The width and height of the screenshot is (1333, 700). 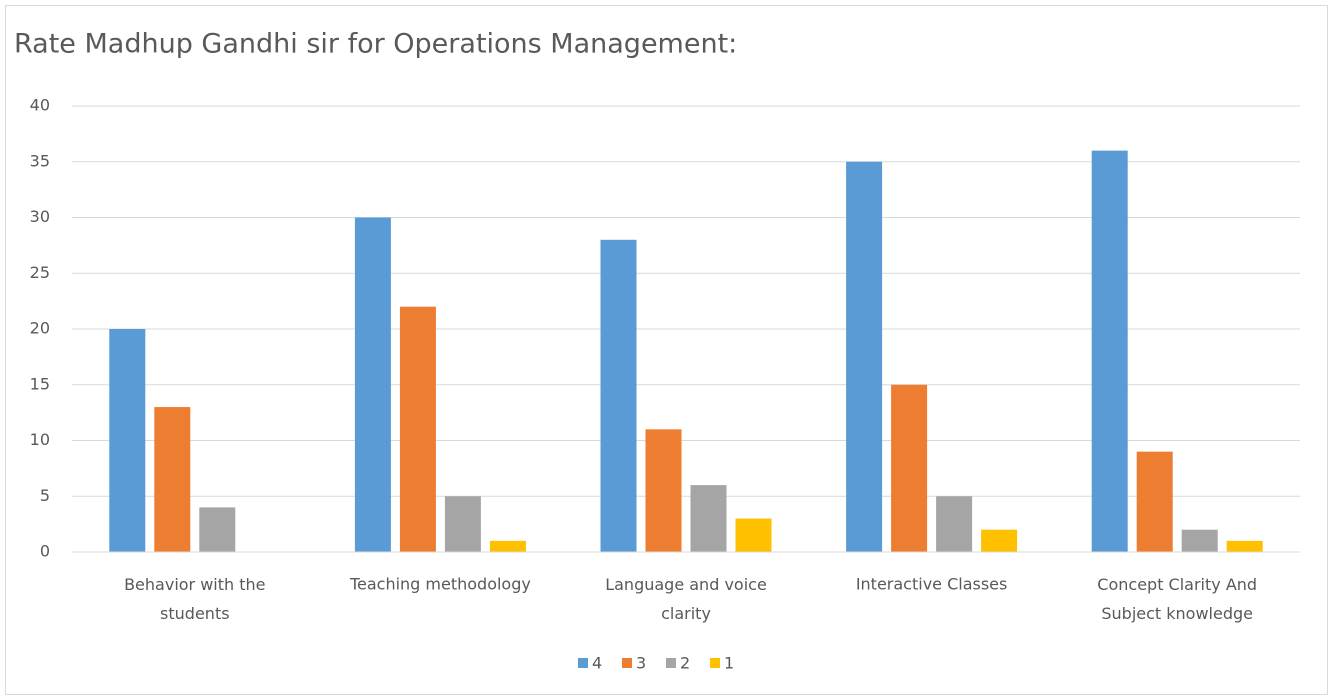 What do you see at coordinates (641, 663) in the screenshot?
I see `legend-label: 3` at bounding box center [641, 663].